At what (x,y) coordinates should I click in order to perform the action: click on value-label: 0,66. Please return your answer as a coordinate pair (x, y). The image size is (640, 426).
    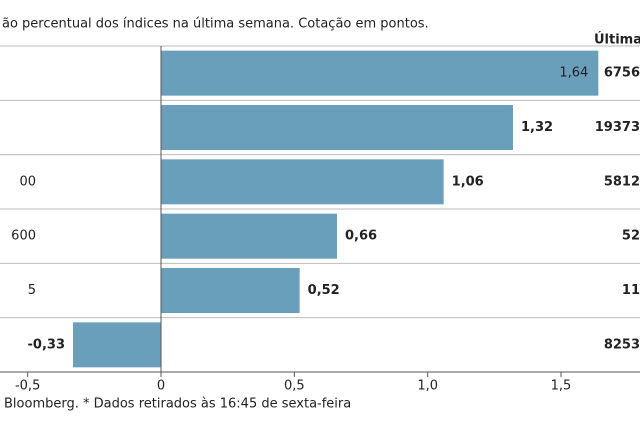
    Looking at the image, I should click on (361, 236).